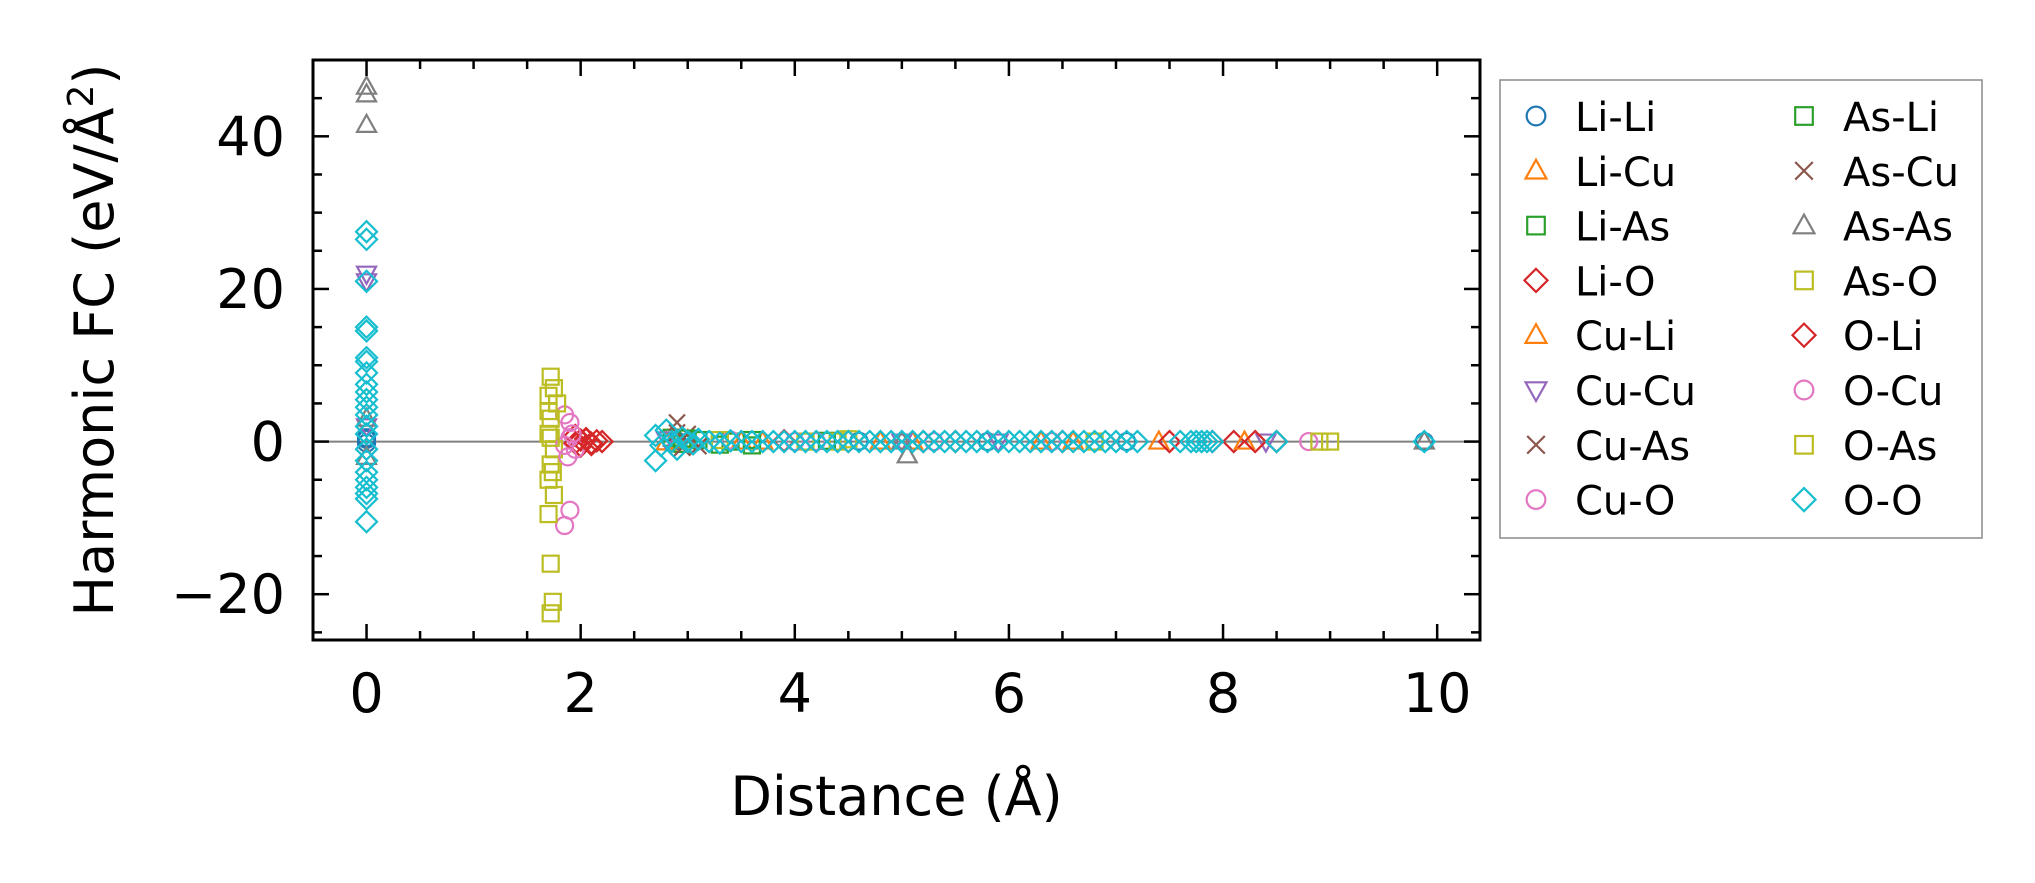 The height and width of the screenshot is (883, 2035). What do you see at coordinates (1890, 447) in the screenshot?
I see `legend-label: O-As` at bounding box center [1890, 447].